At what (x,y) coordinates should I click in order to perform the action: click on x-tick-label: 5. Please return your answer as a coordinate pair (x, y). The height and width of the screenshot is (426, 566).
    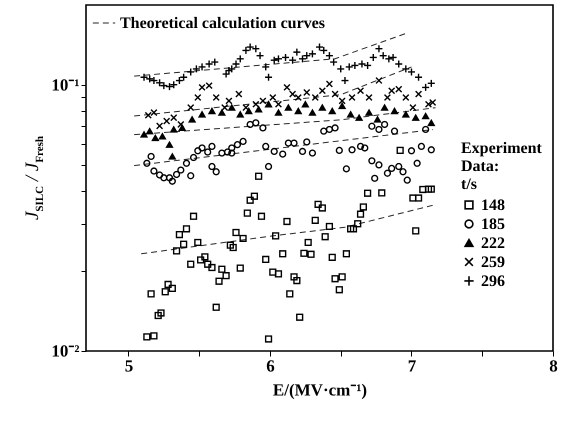
    Looking at the image, I should click on (129, 366).